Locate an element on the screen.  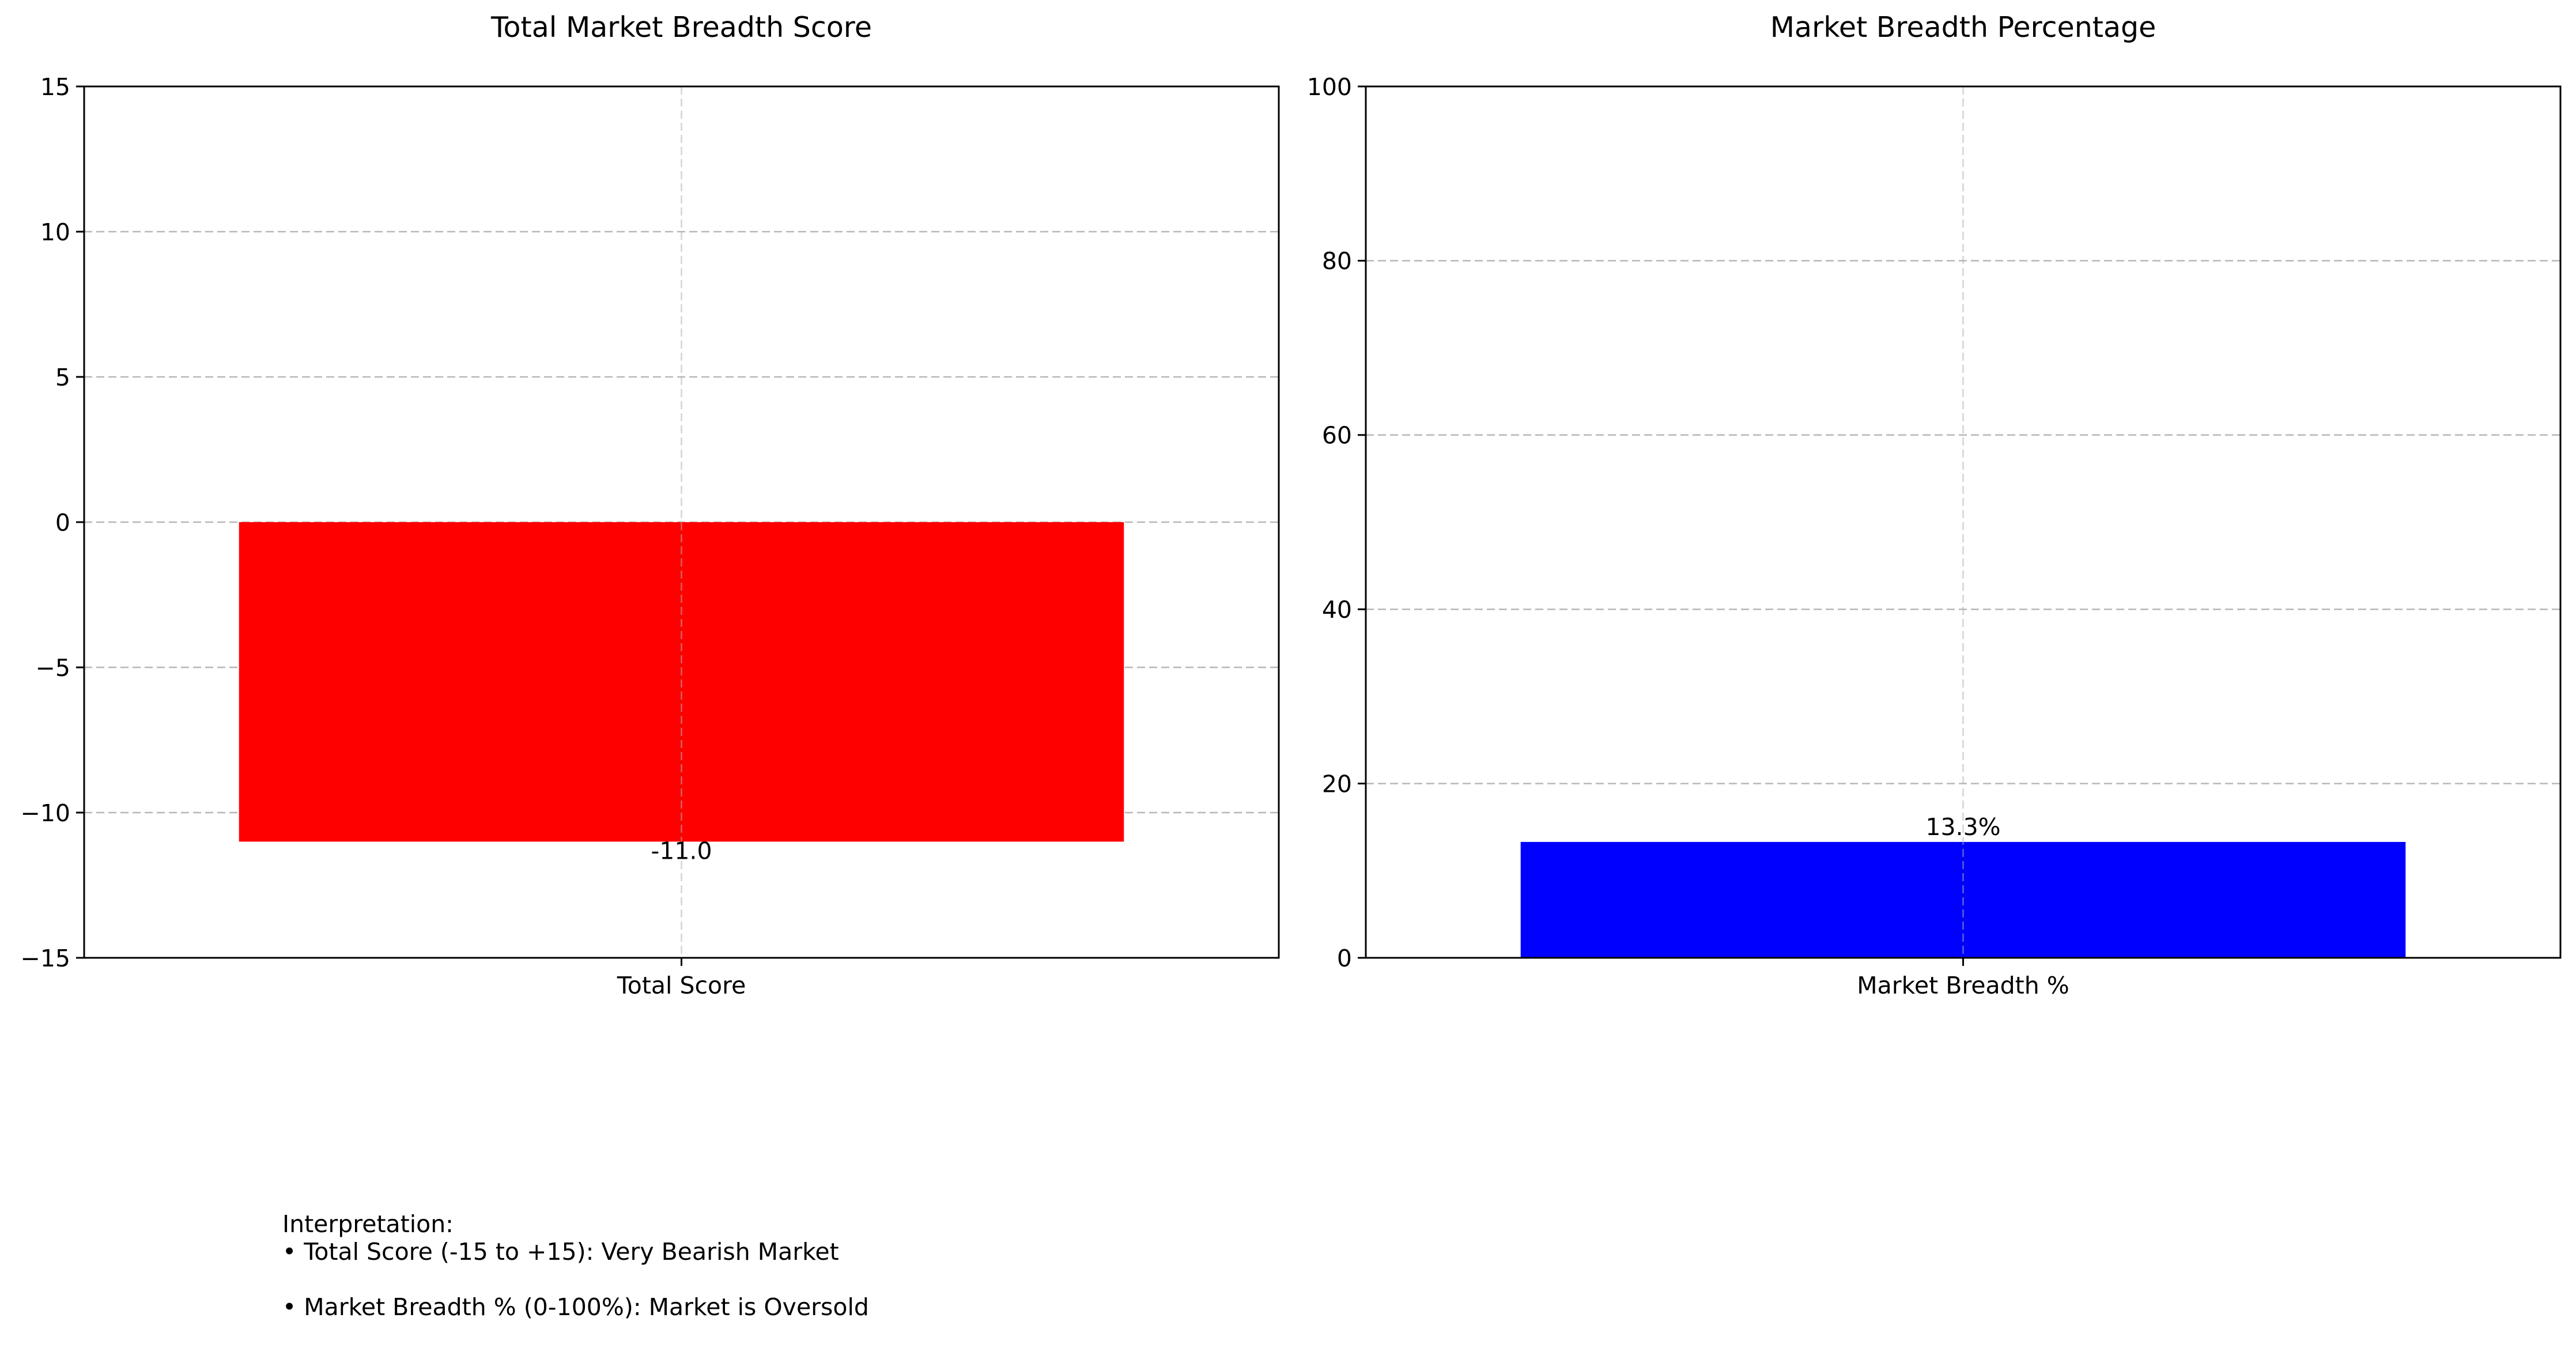
interpretation-heading: Interpretation: is located at coordinates (368, 1224).